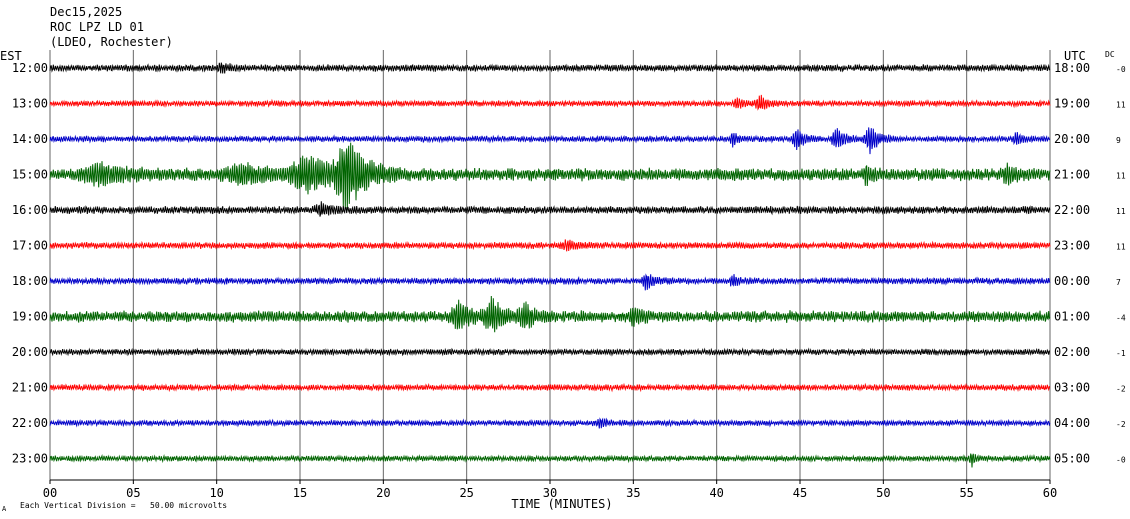 The image size is (1130, 519). What do you see at coordinates (1072, 352) in the screenshot?
I see `utc-row-label: 02:00` at bounding box center [1072, 352].